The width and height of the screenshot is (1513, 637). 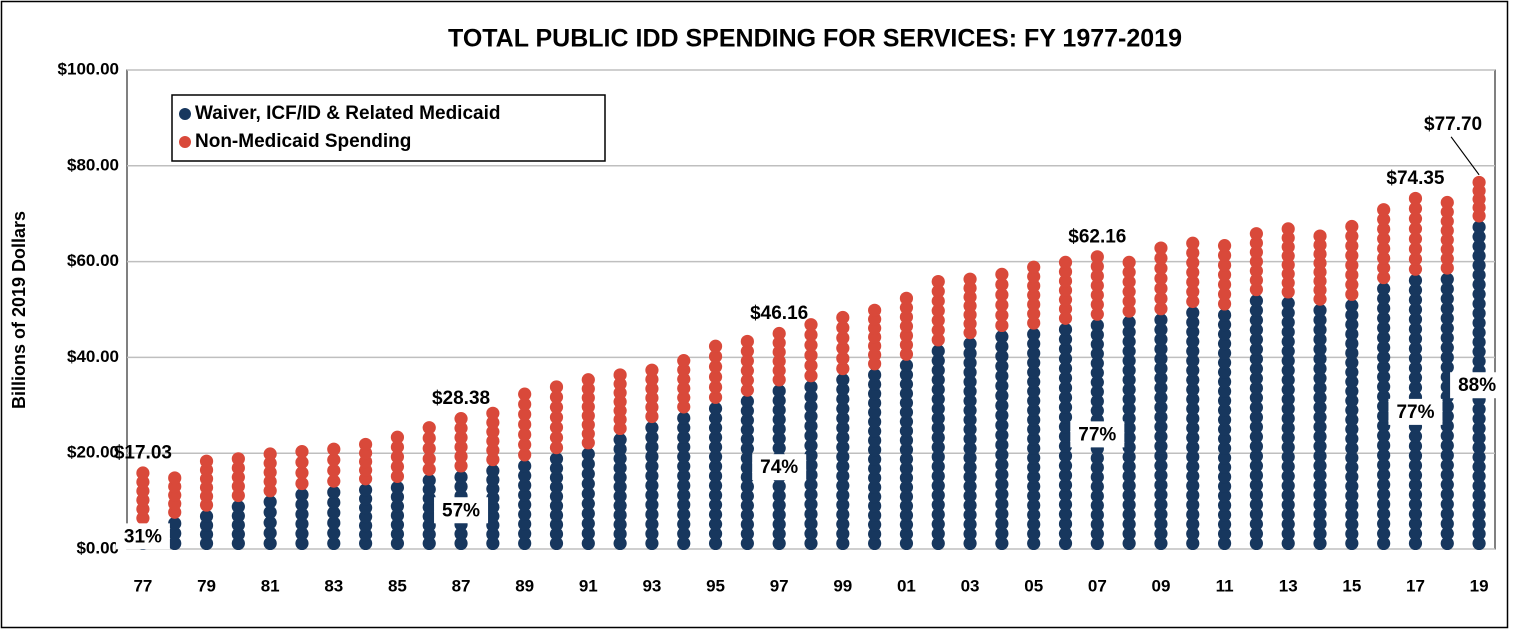 I want to click on x-tick-label: 81, so click(x=270, y=585).